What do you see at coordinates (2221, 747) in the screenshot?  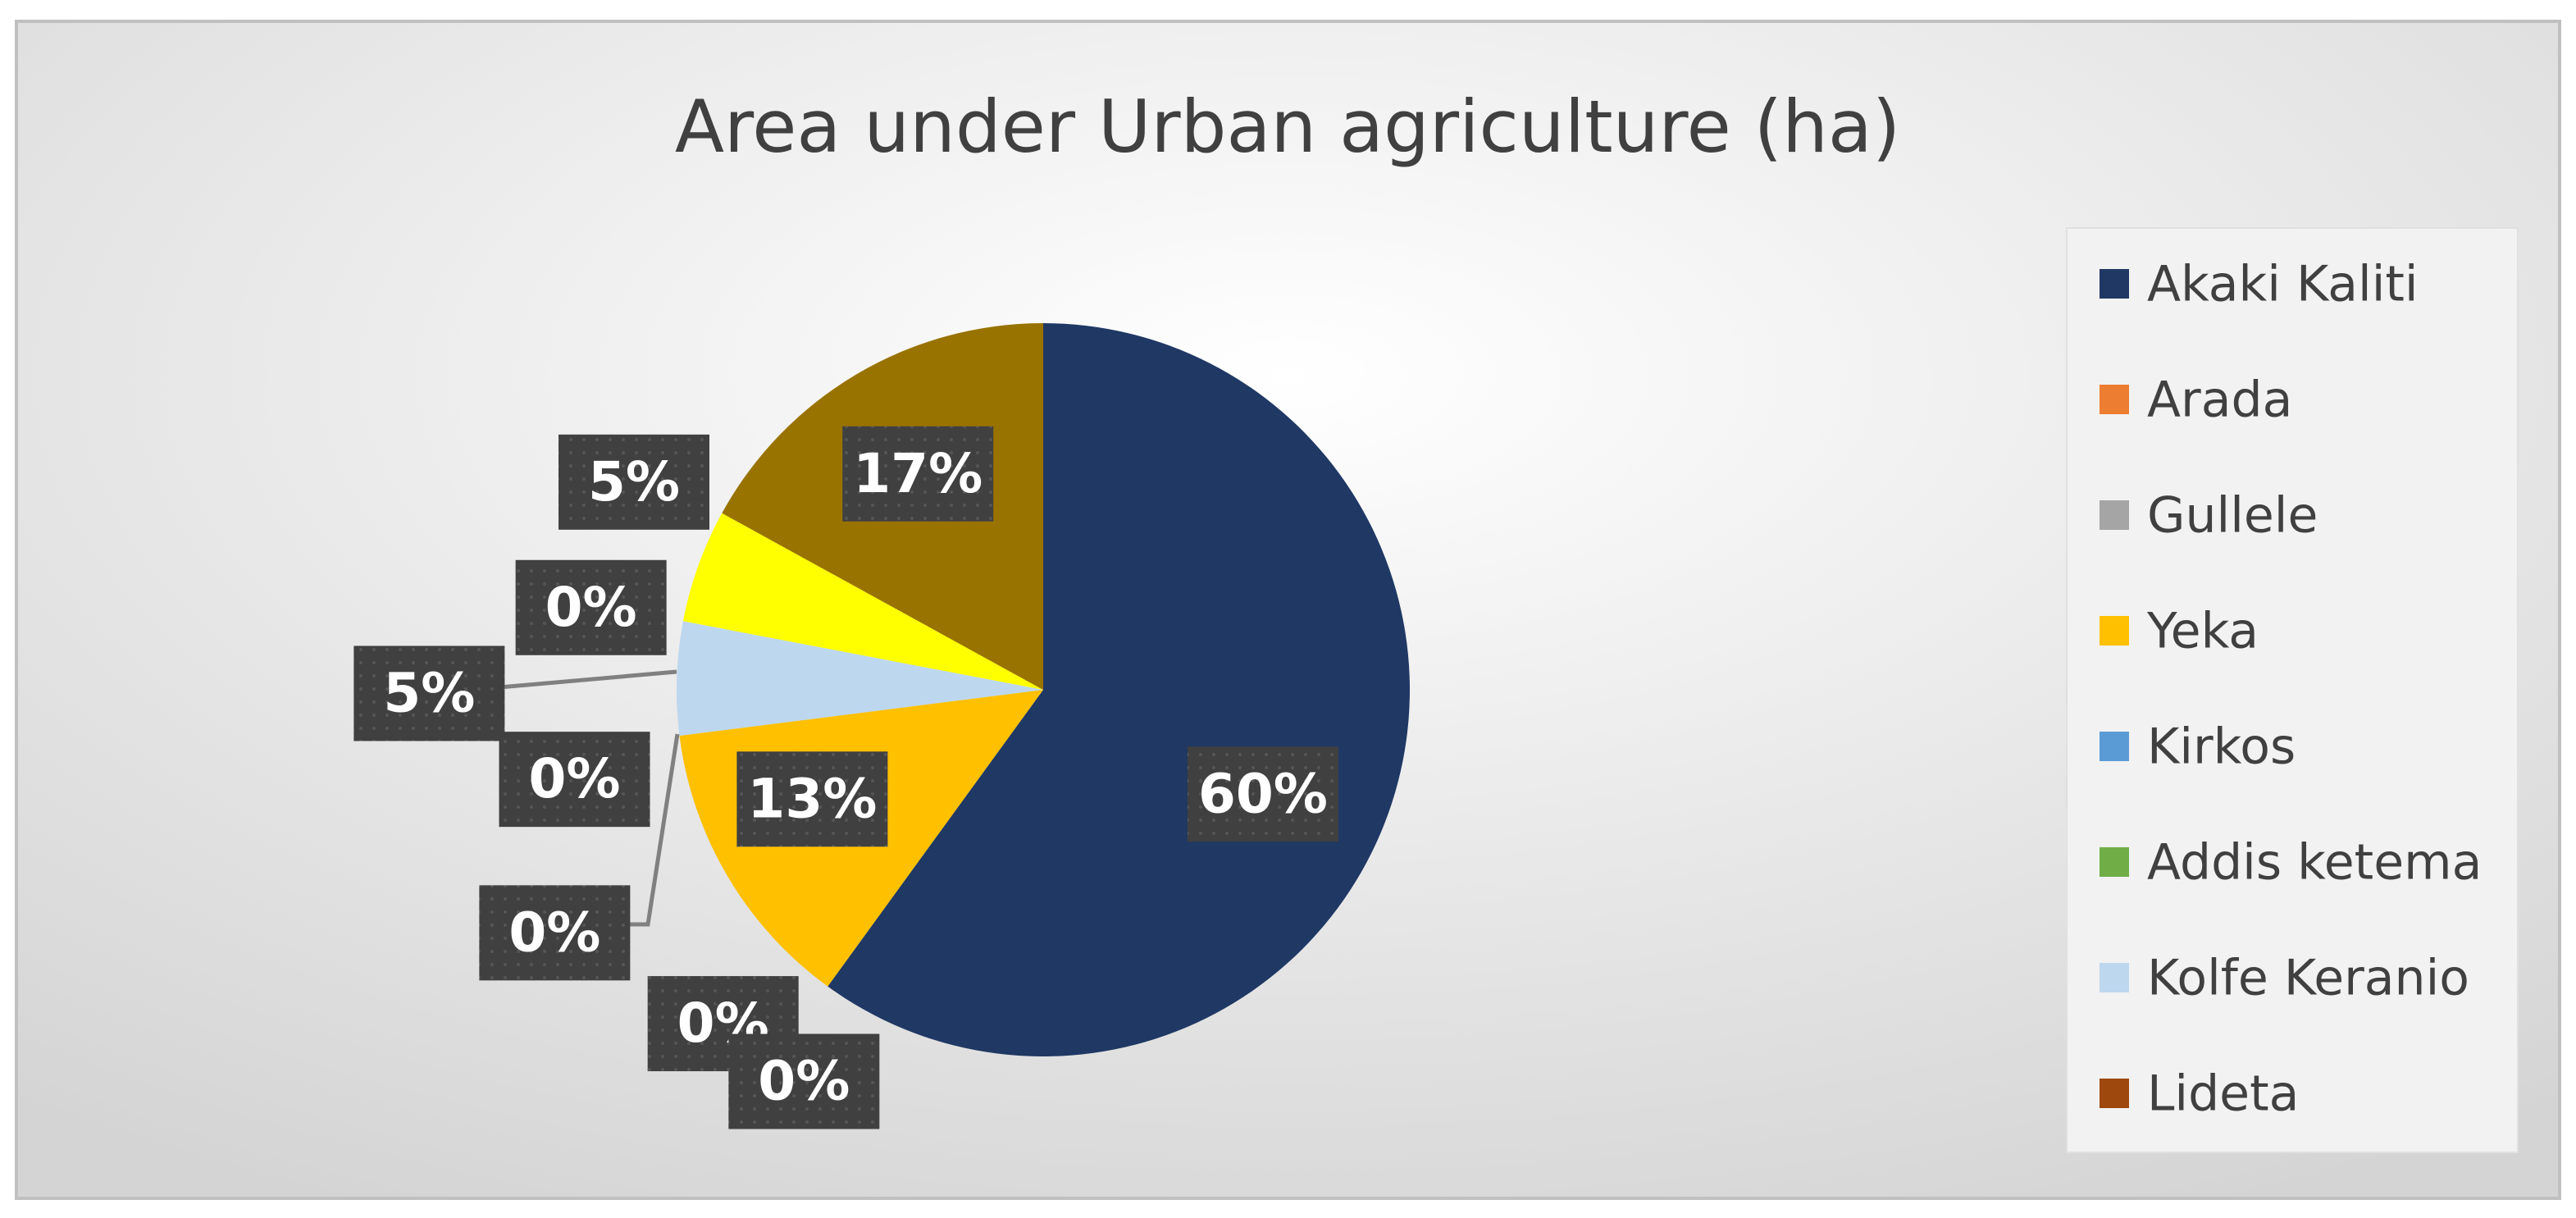 I see `legend-label: Kirkos` at bounding box center [2221, 747].